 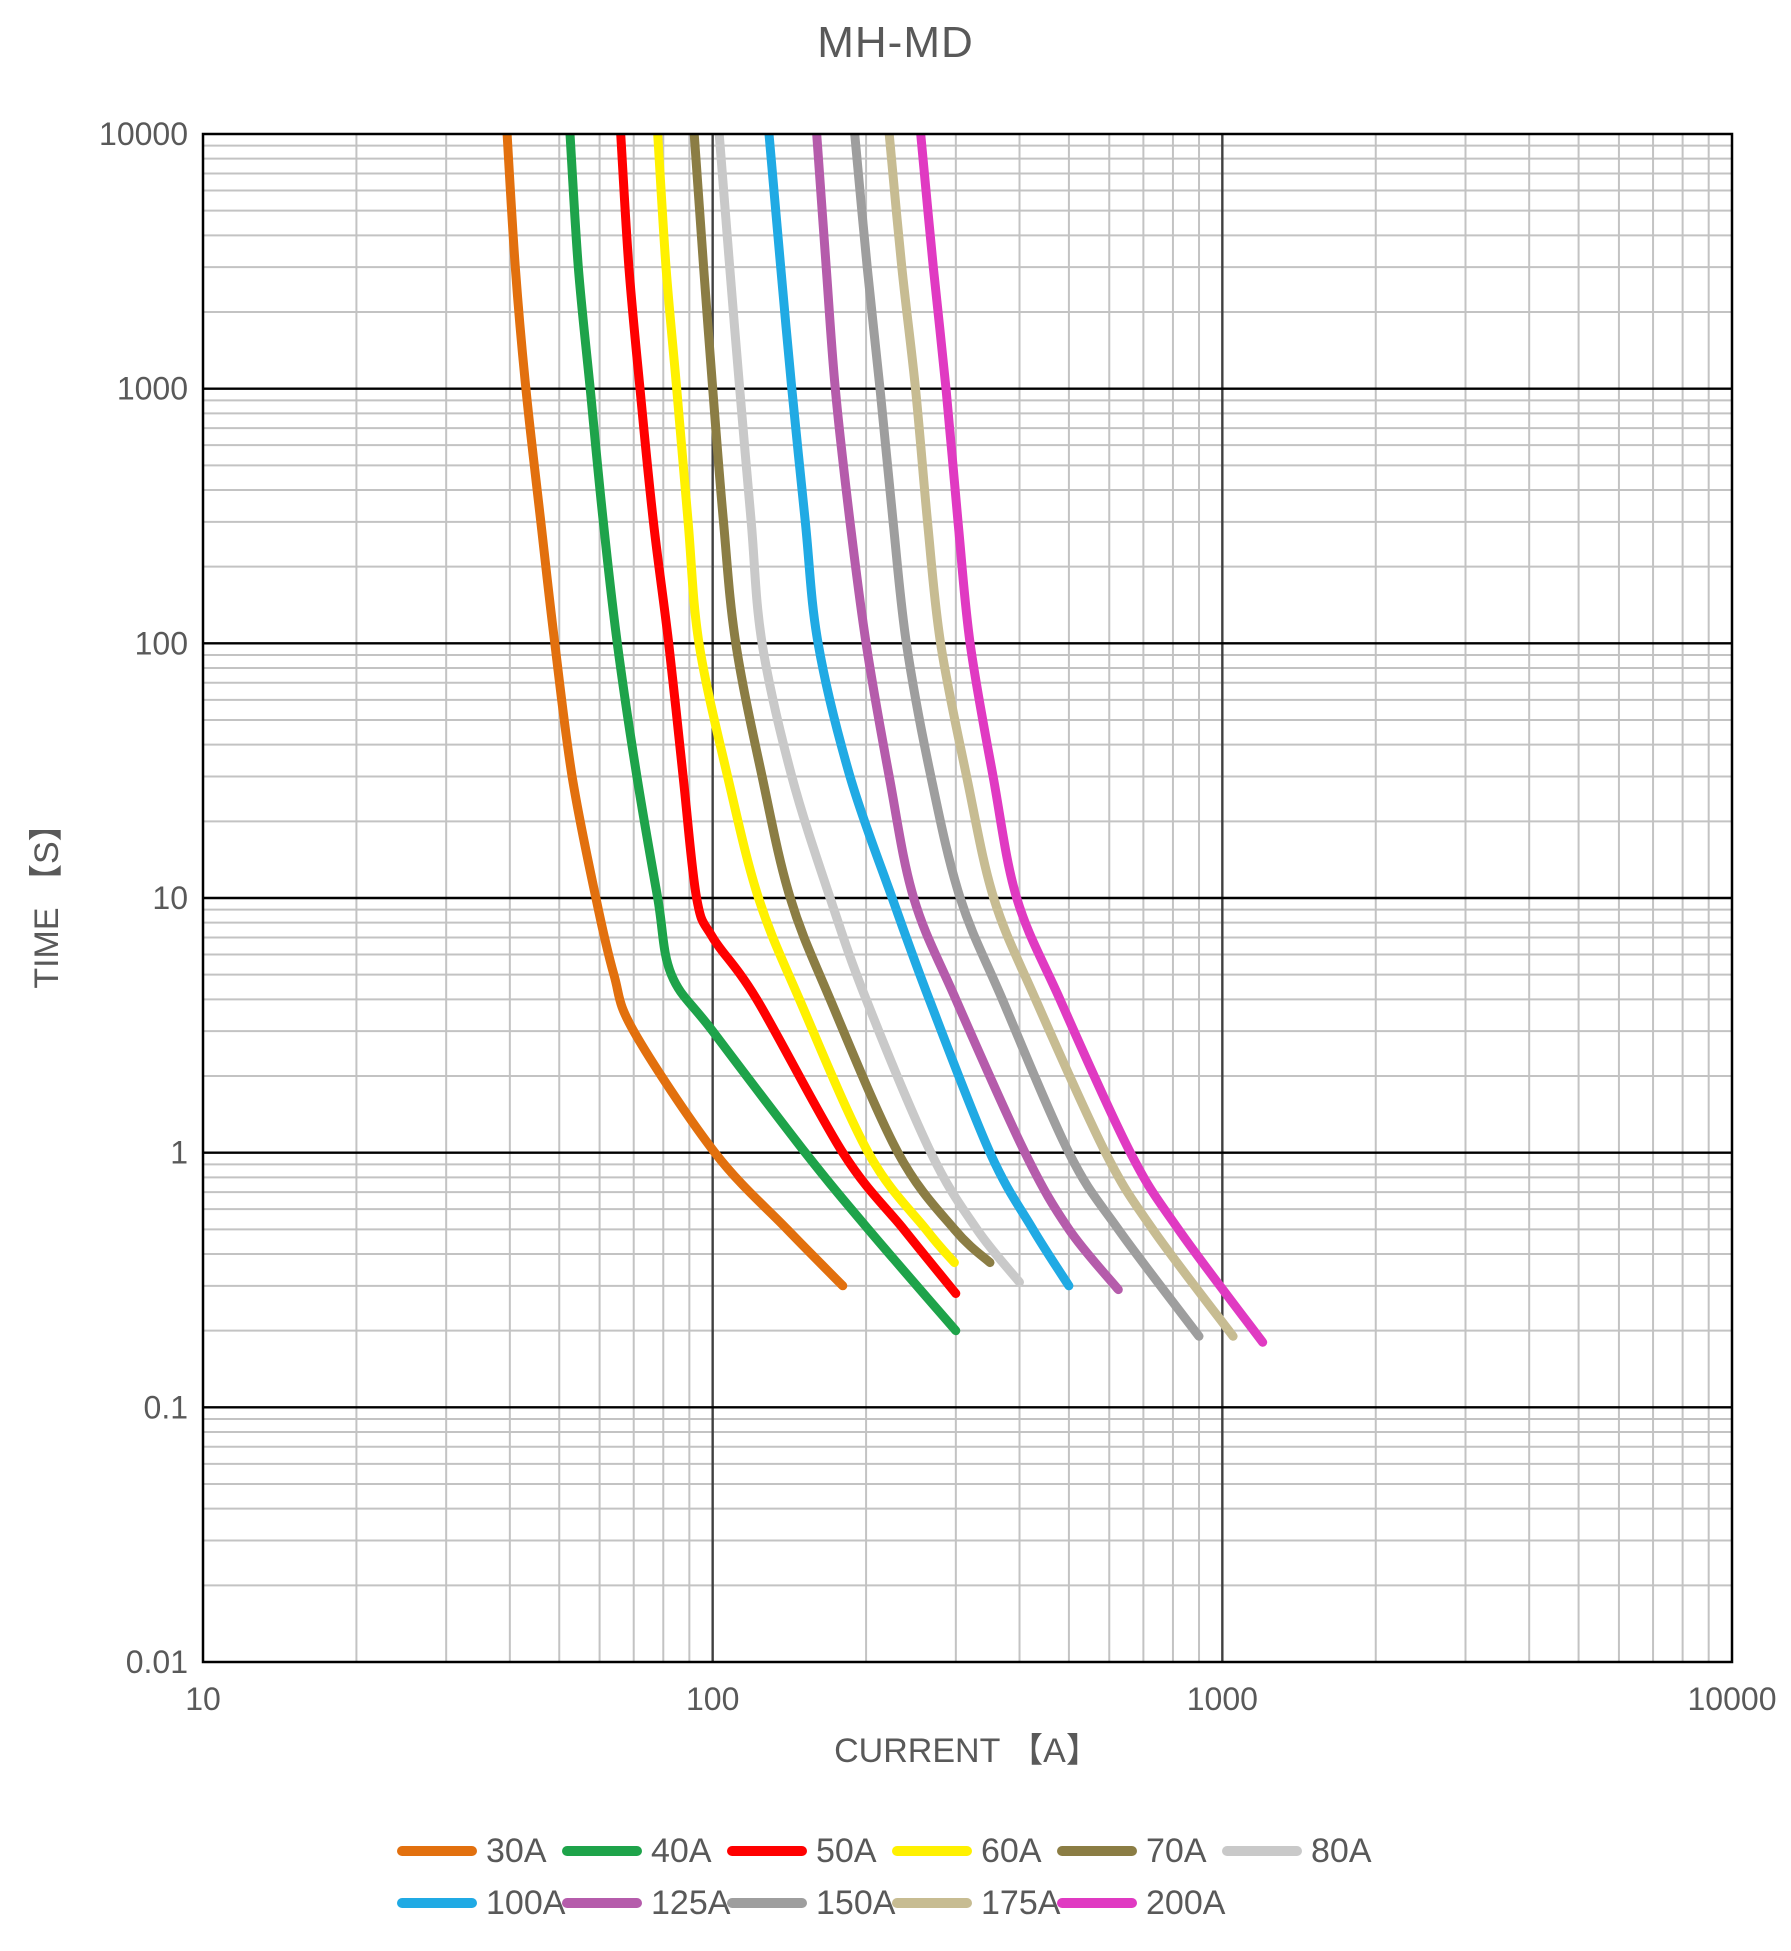 I want to click on legend-label: 70A, so click(x=1176, y=1850).